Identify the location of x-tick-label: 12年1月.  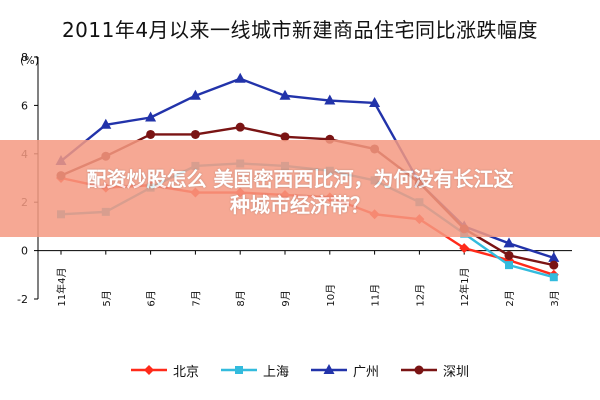
(464, 287).